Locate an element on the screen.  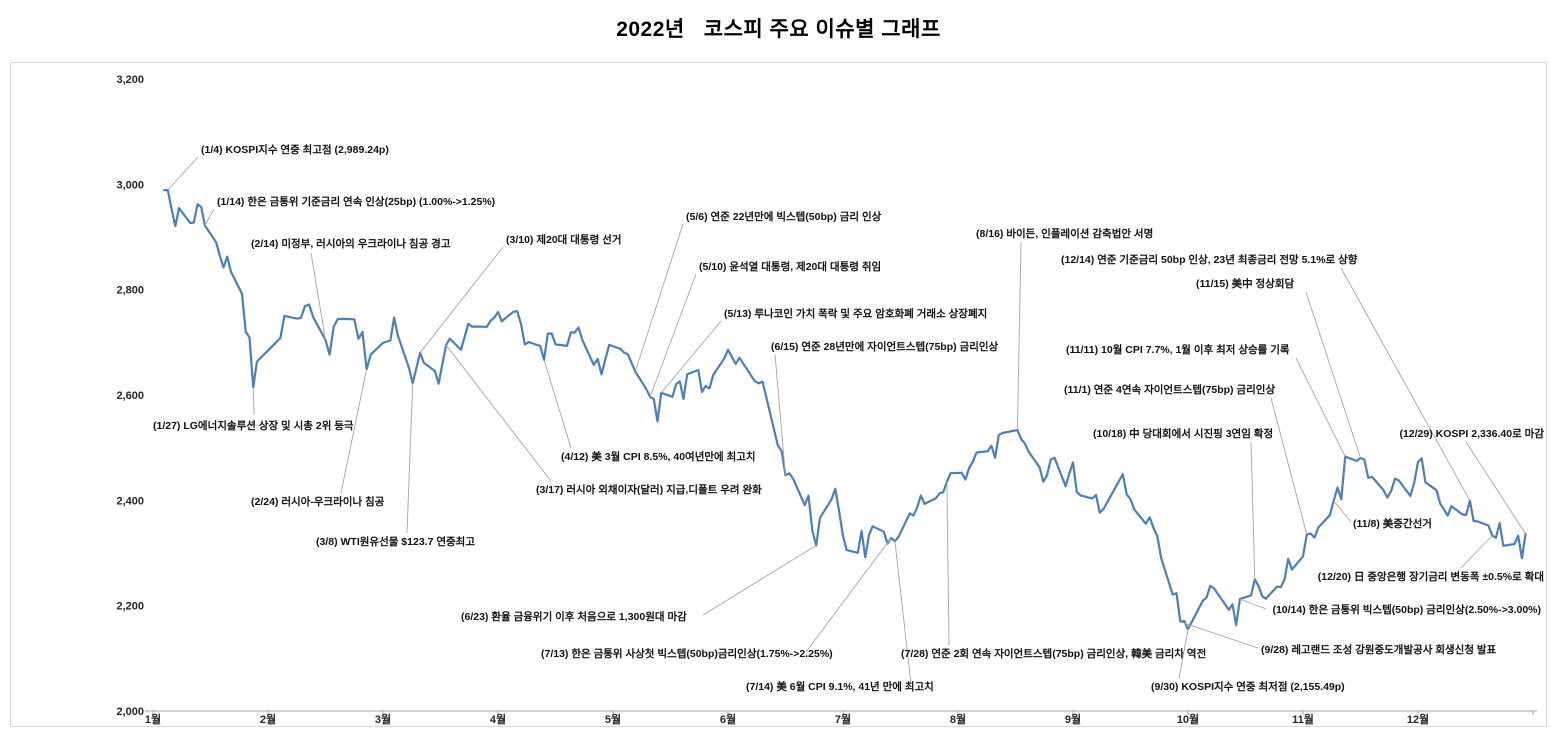
annotation-label: (3/8) WTI원유선물 $123.7 연중최고 is located at coordinates (395, 541).